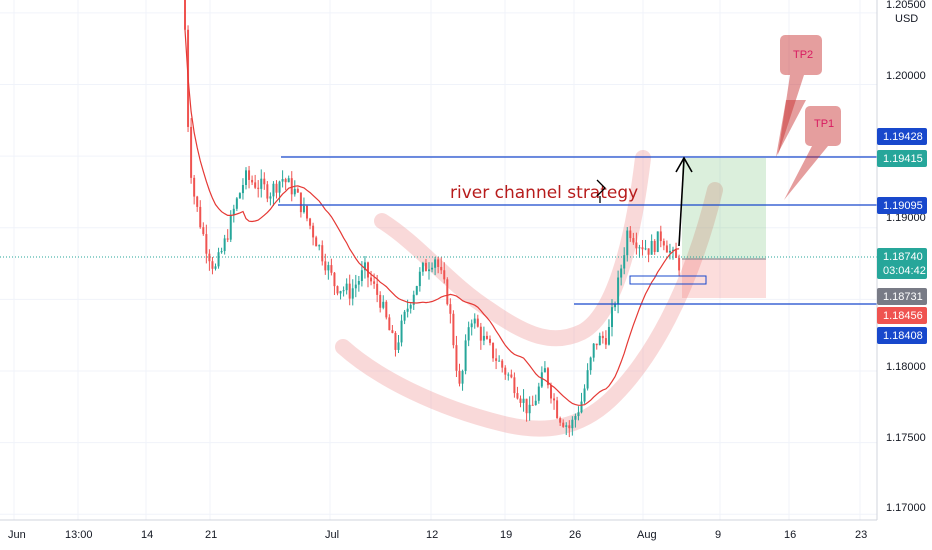 Image resolution: width=932 pixels, height=550 pixels. I want to click on price-tag-1-19415: 1.19415, so click(903, 159).